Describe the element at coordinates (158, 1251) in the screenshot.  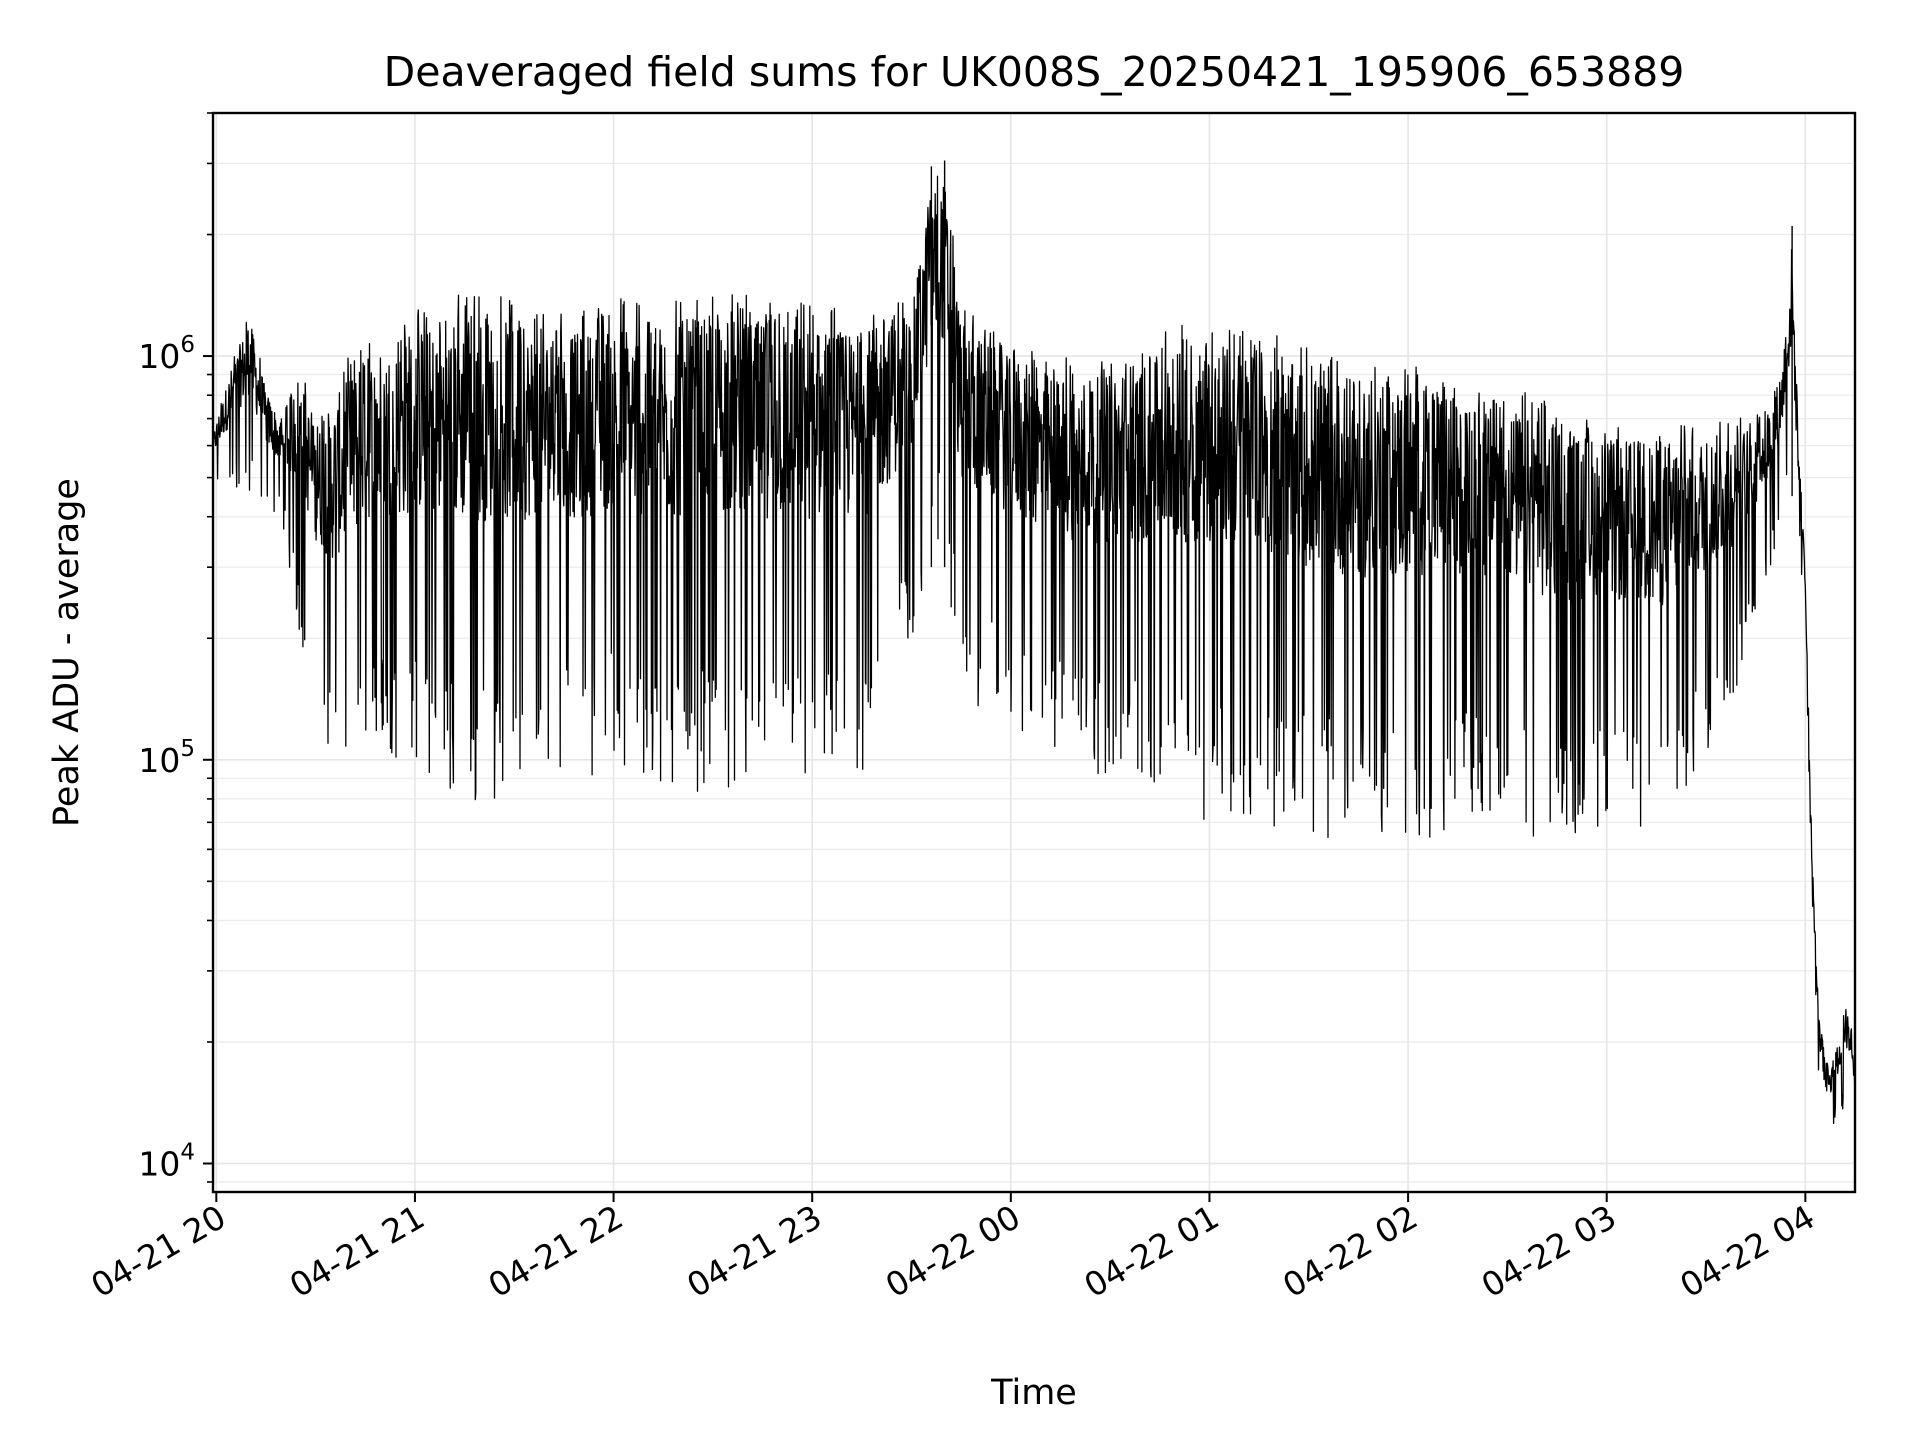
I see `x-tick-label: 04-21 20` at that location.